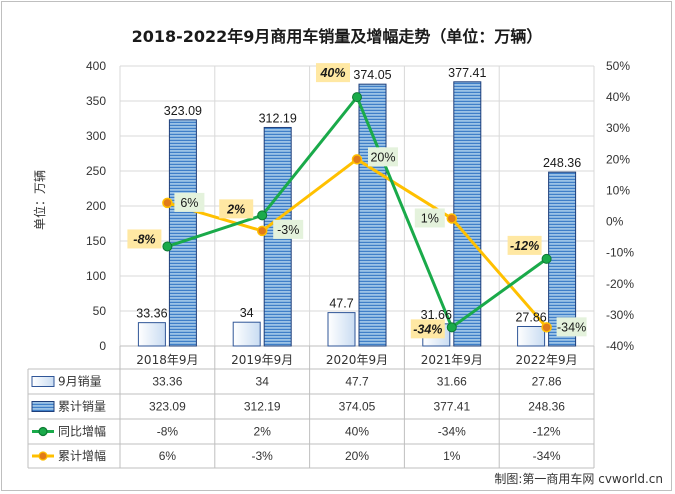  I want to click on table-cell: 20%, so click(357, 456).